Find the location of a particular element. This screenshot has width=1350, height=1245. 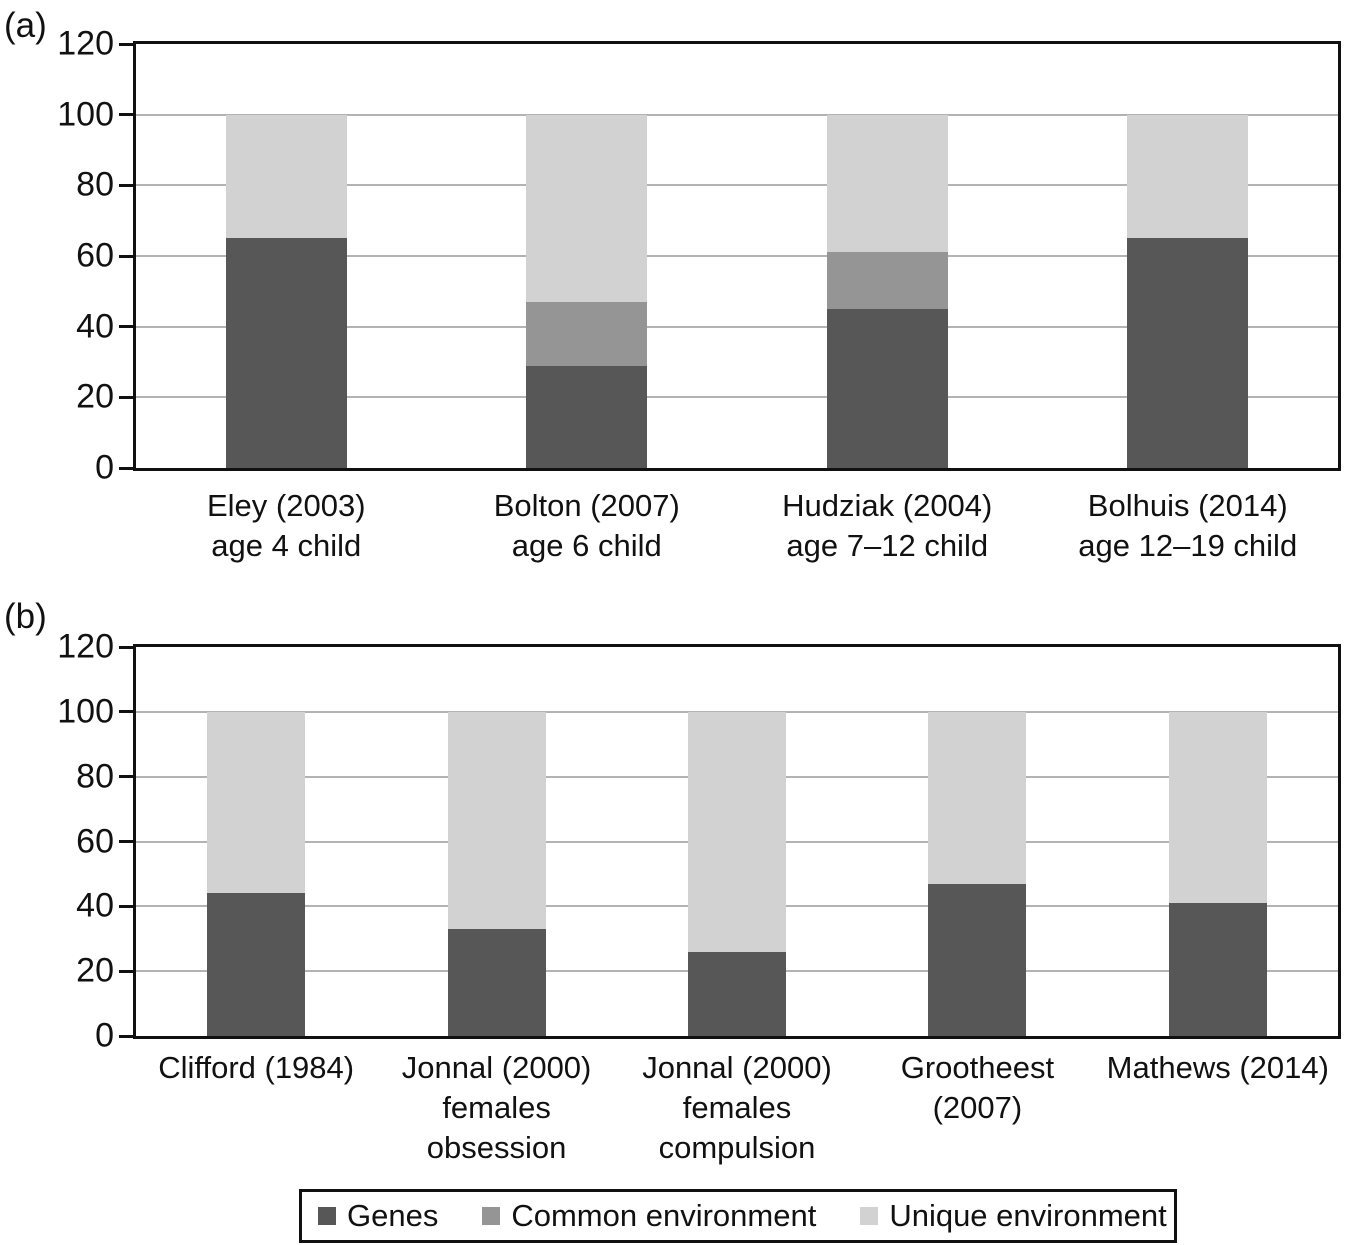

x-category-label: Jonnal (2000) females compulsion is located at coordinates (737, 1108).